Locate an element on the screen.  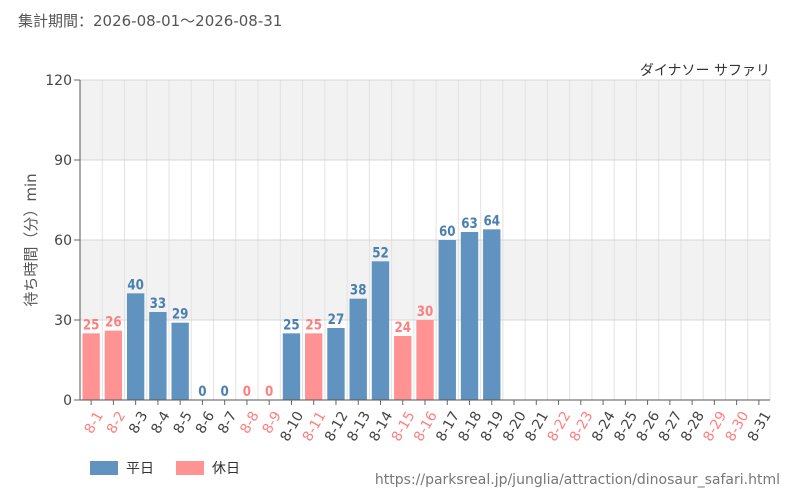
data-label: 60 is located at coordinates (447, 232).